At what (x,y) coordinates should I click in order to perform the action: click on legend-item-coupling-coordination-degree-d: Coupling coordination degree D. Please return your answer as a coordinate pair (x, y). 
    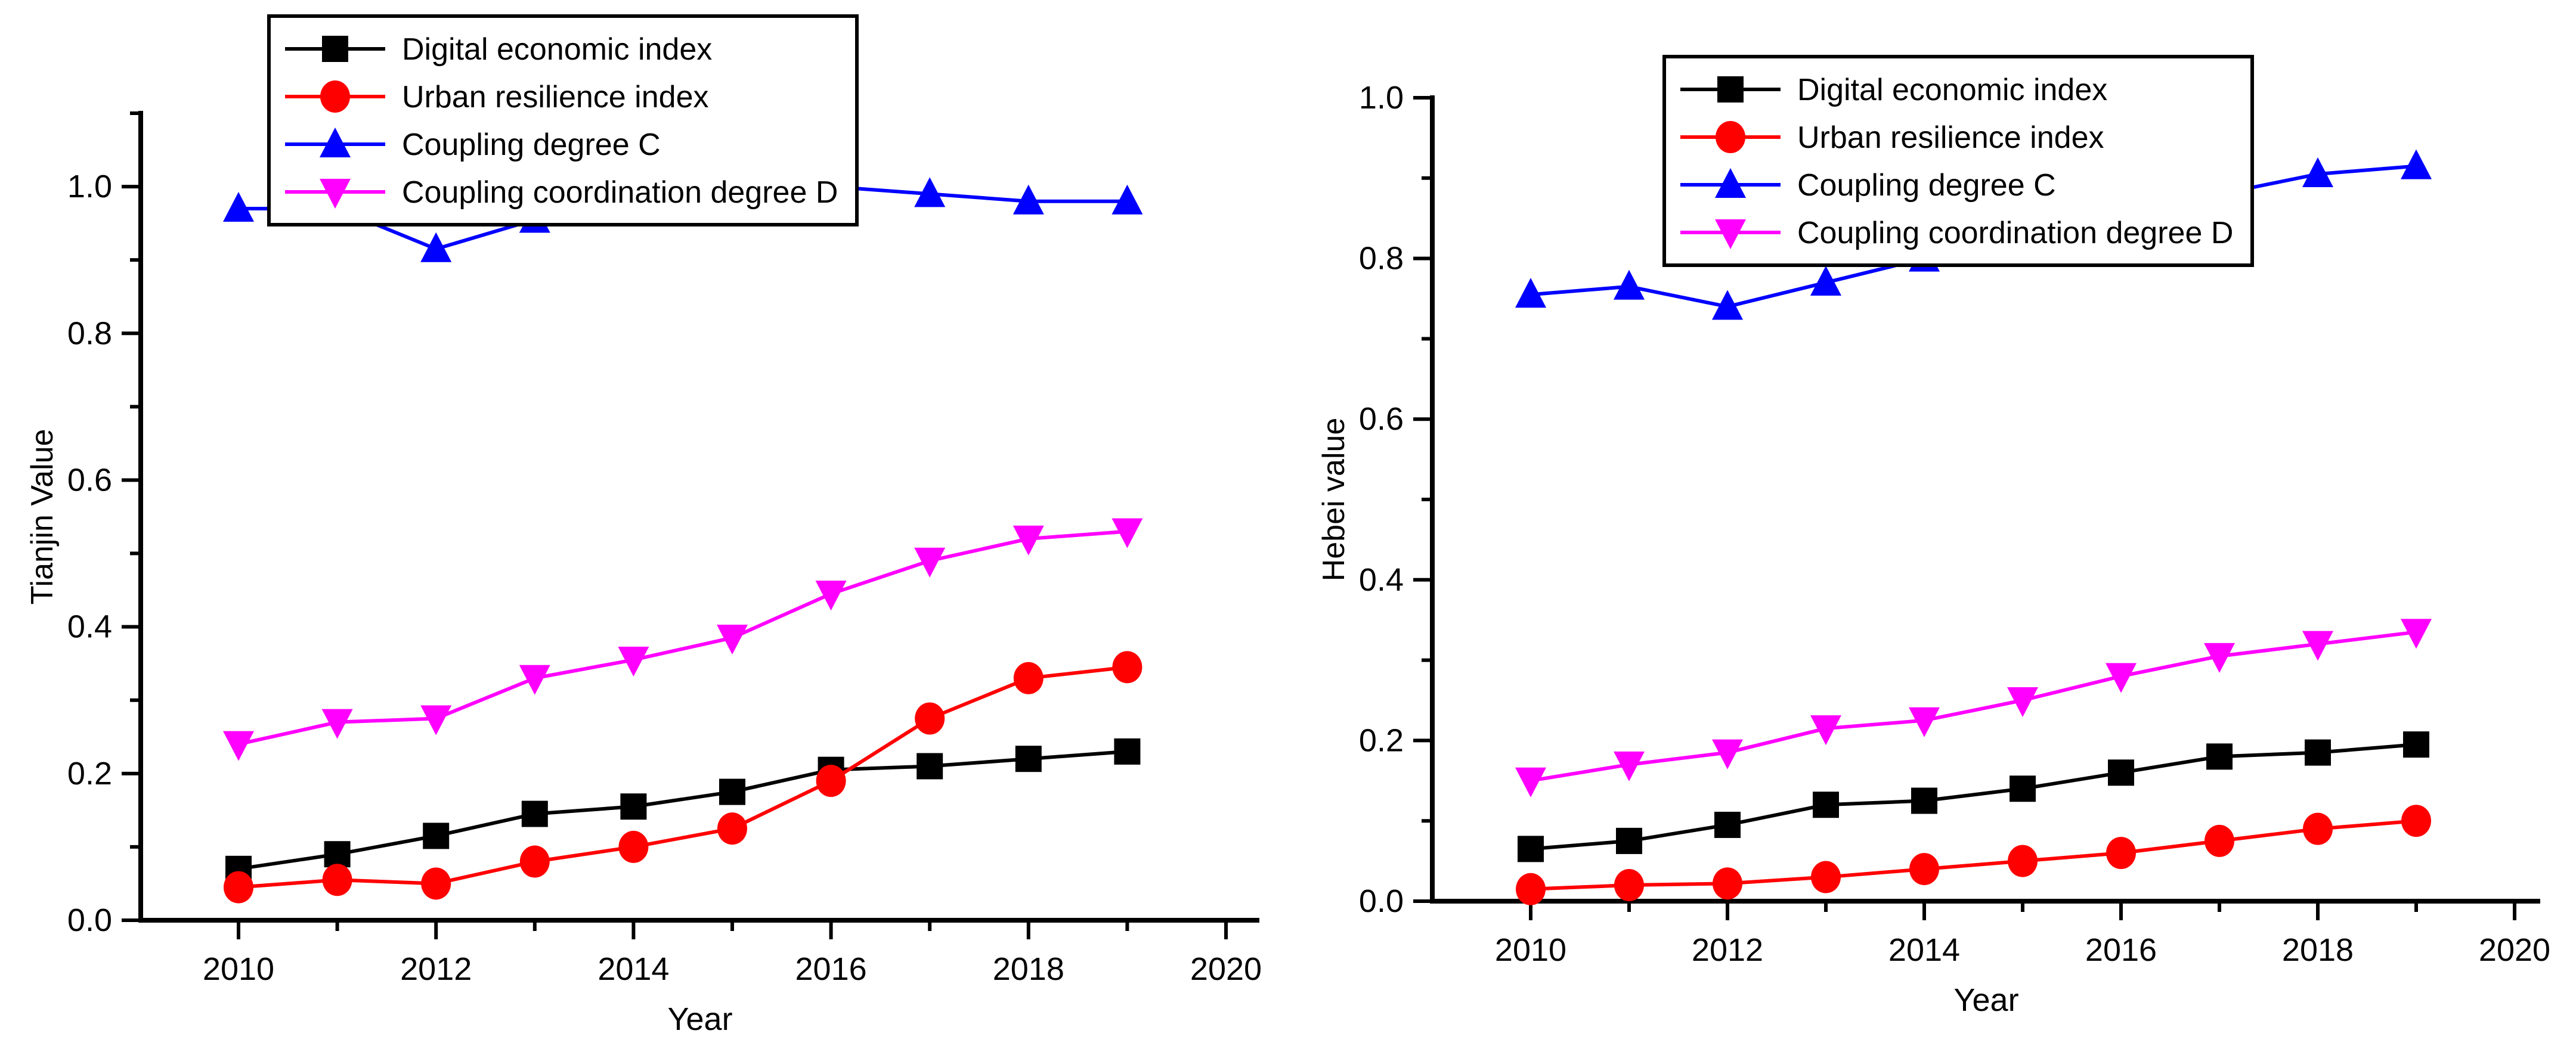
    Looking at the image, I should click on (560, 192).